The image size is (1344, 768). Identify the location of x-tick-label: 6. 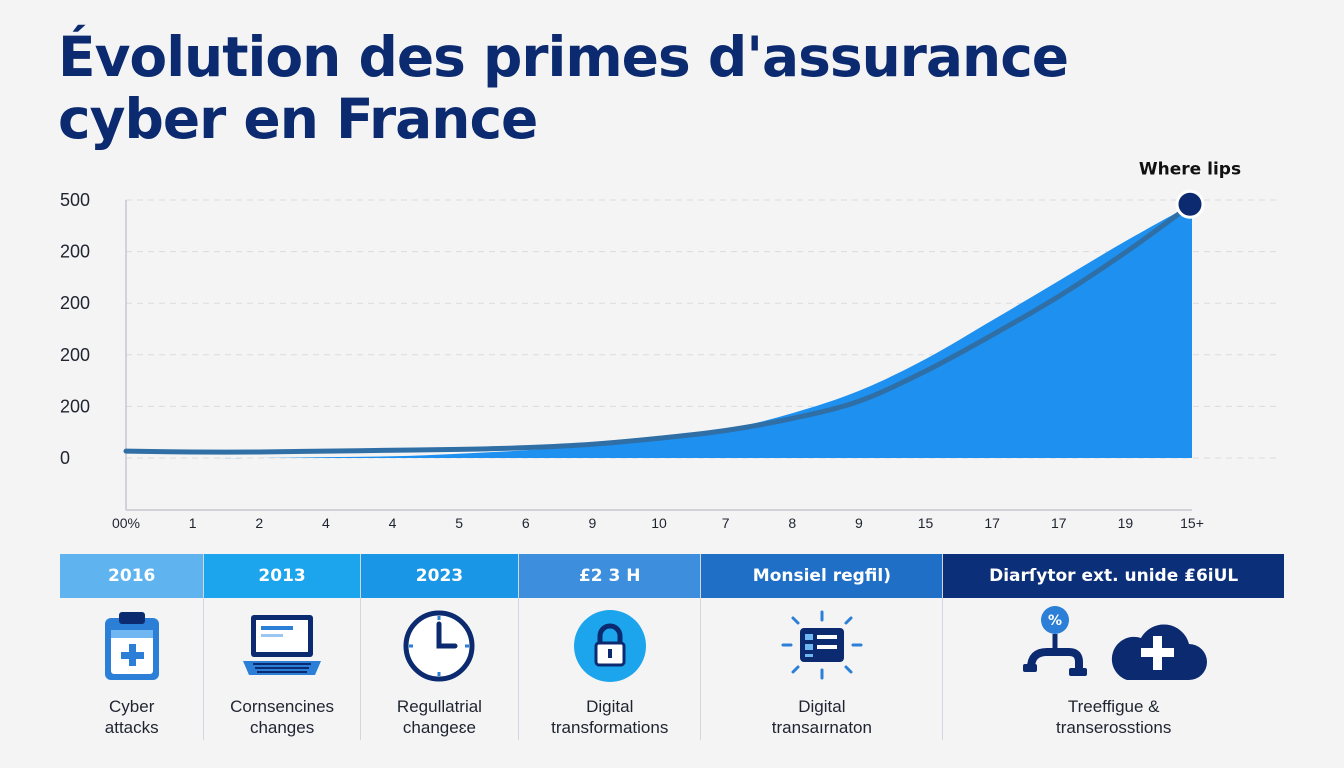
(526, 523).